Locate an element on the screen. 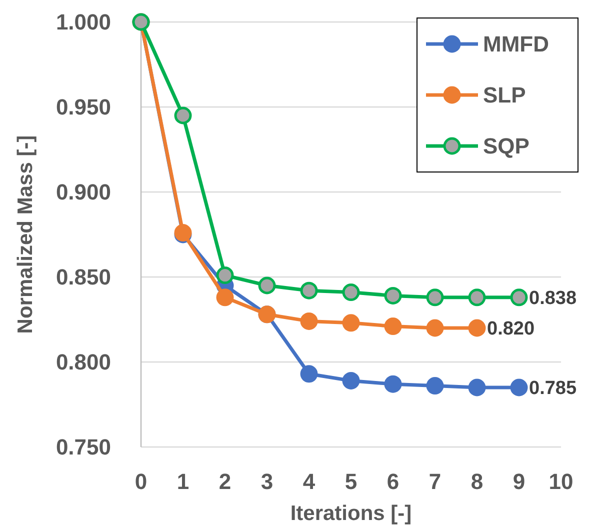 Image resolution: width=589 pixels, height=526 pixels. data-label: 0.820 is located at coordinates (511, 329).